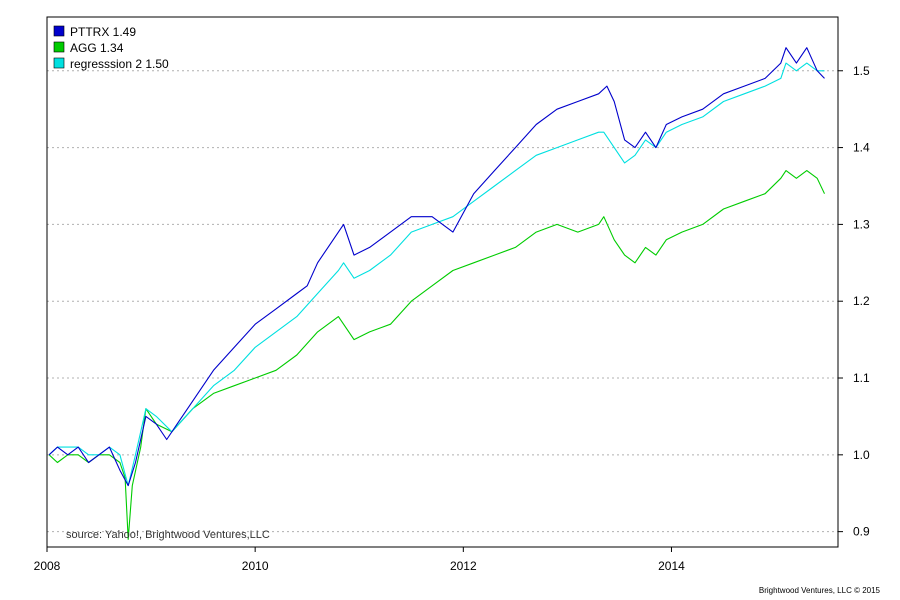 The image size is (900, 600). Describe the element at coordinates (820, 590) in the screenshot. I see `copyright-footer: Brightwood Ventures, LLC © 2015` at that location.